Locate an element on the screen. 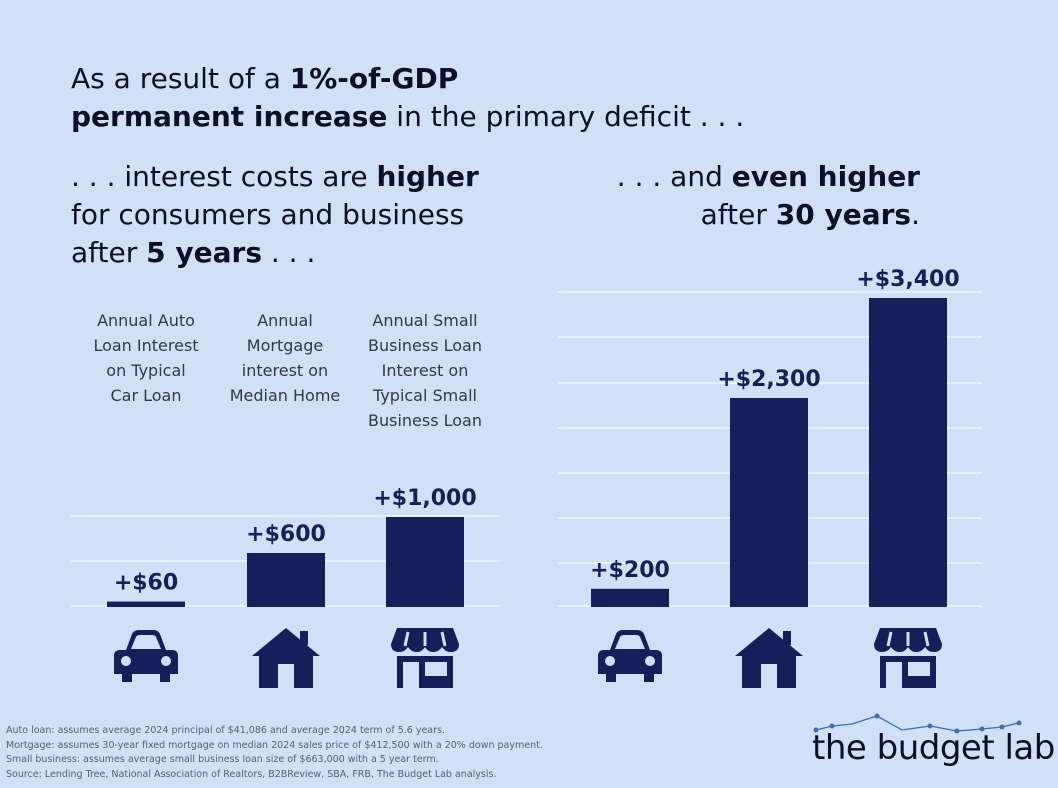 The height and width of the screenshot is (788, 1058). right-heading-part3: . is located at coordinates (915, 214).